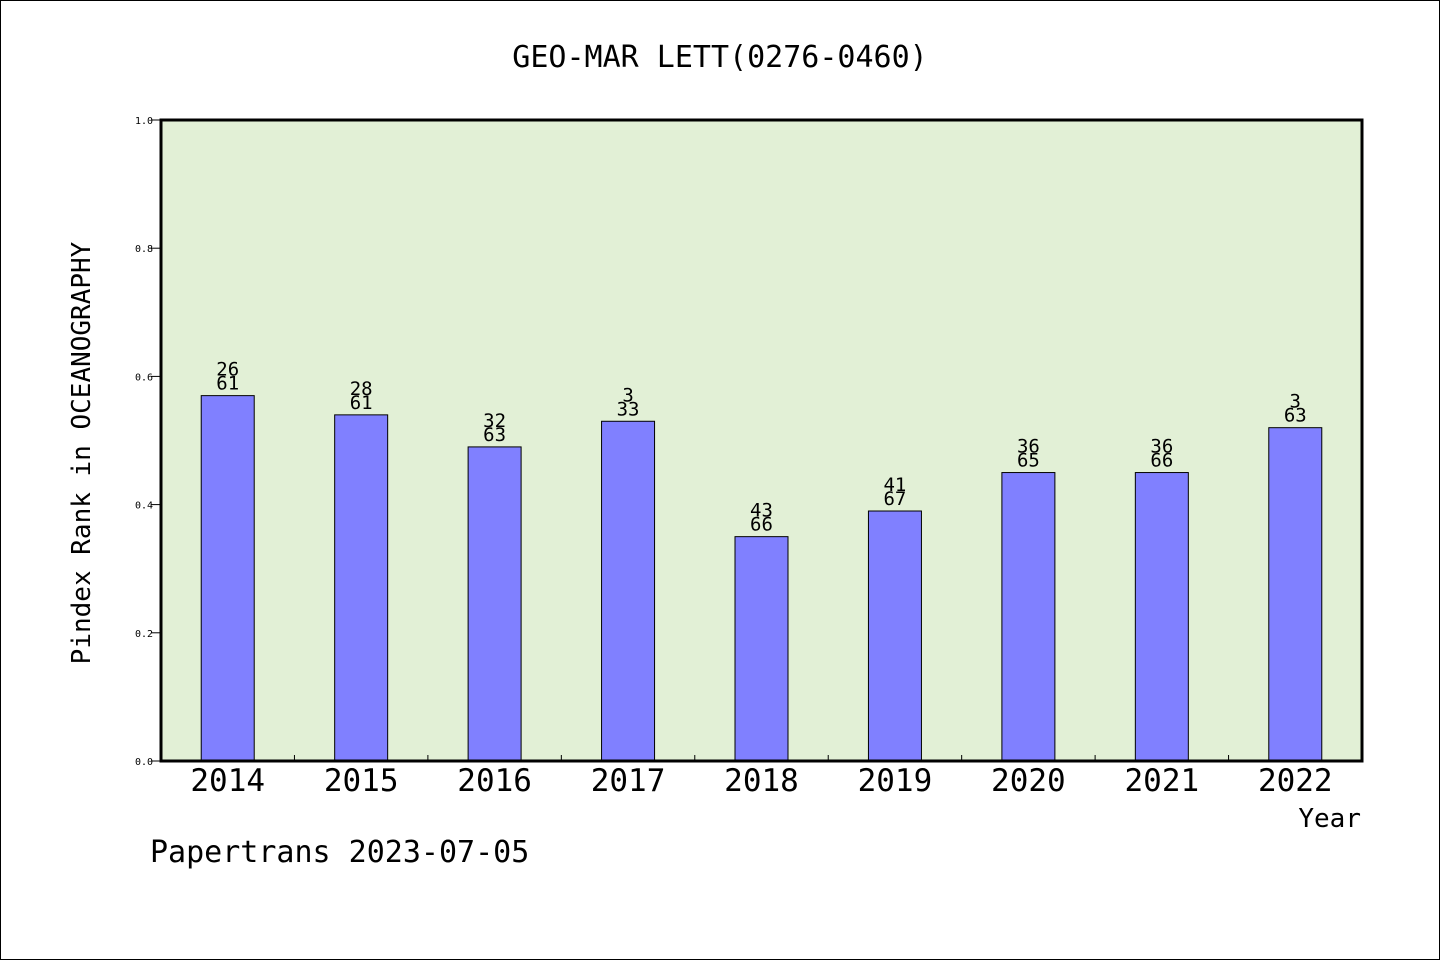 Image resolution: width=1440 pixels, height=960 pixels. What do you see at coordinates (894, 499) in the screenshot?
I see `bar-label-total-2019: 67` at bounding box center [894, 499].